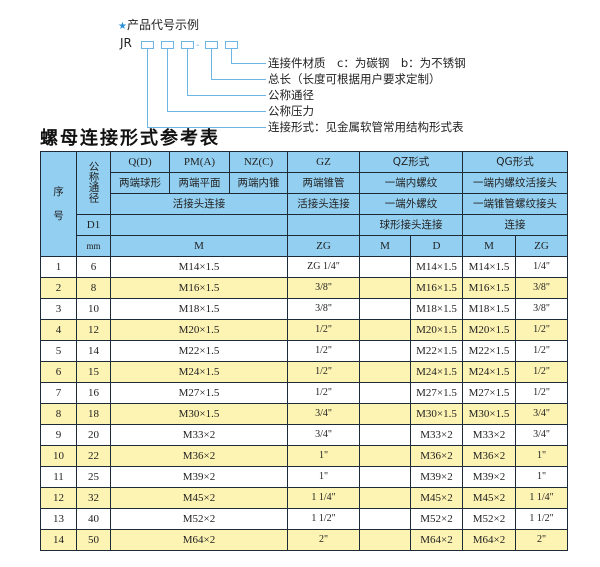 Image resolution: width=600 pixels, height=567 pixels. What do you see at coordinates (436, 414) in the screenshot?
I see `cell-qz-d: M30×1.5` at bounding box center [436, 414].